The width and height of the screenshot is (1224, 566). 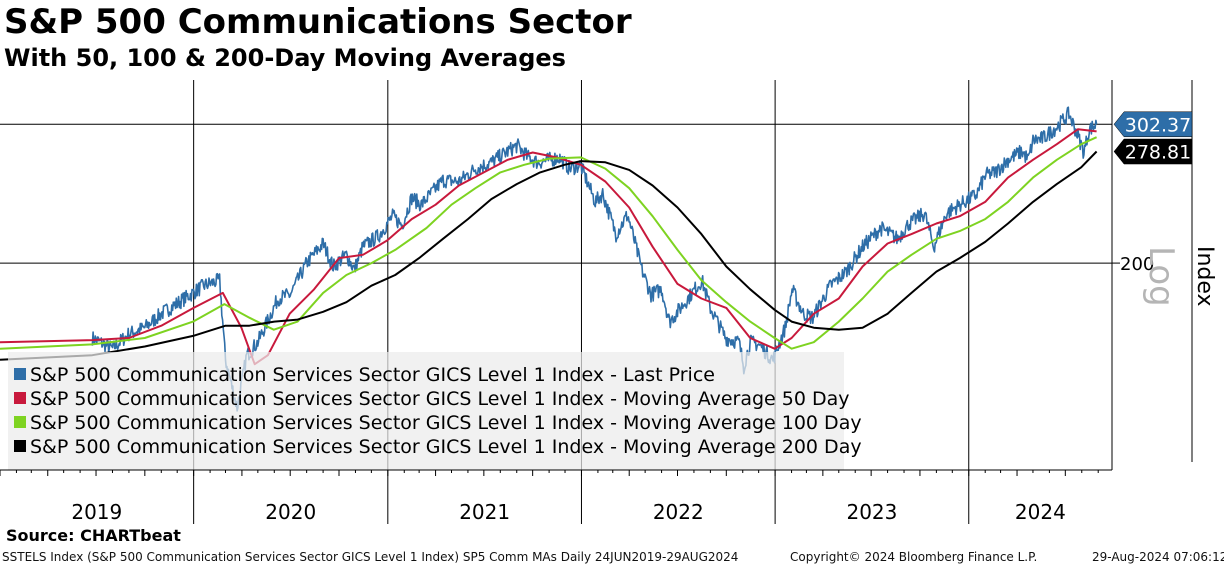 What do you see at coordinates (1158, 557) in the screenshot?
I see `timestamp: 29-Aug-2024 07:06:12` at bounding box center [1158, 557].